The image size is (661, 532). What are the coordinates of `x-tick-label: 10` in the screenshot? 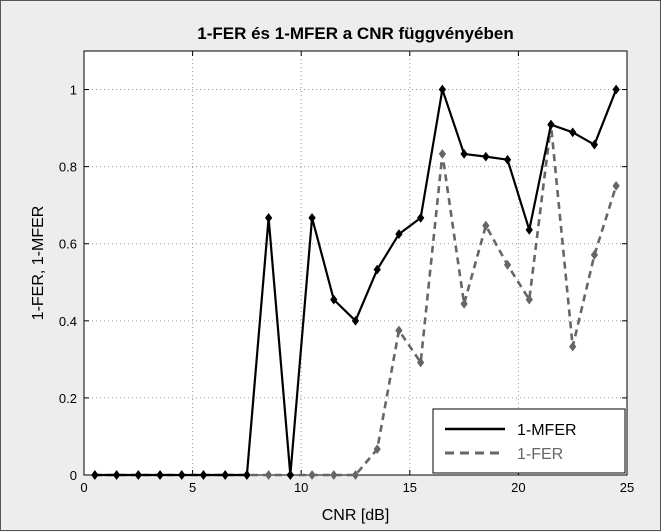 It's located at (301, 487).